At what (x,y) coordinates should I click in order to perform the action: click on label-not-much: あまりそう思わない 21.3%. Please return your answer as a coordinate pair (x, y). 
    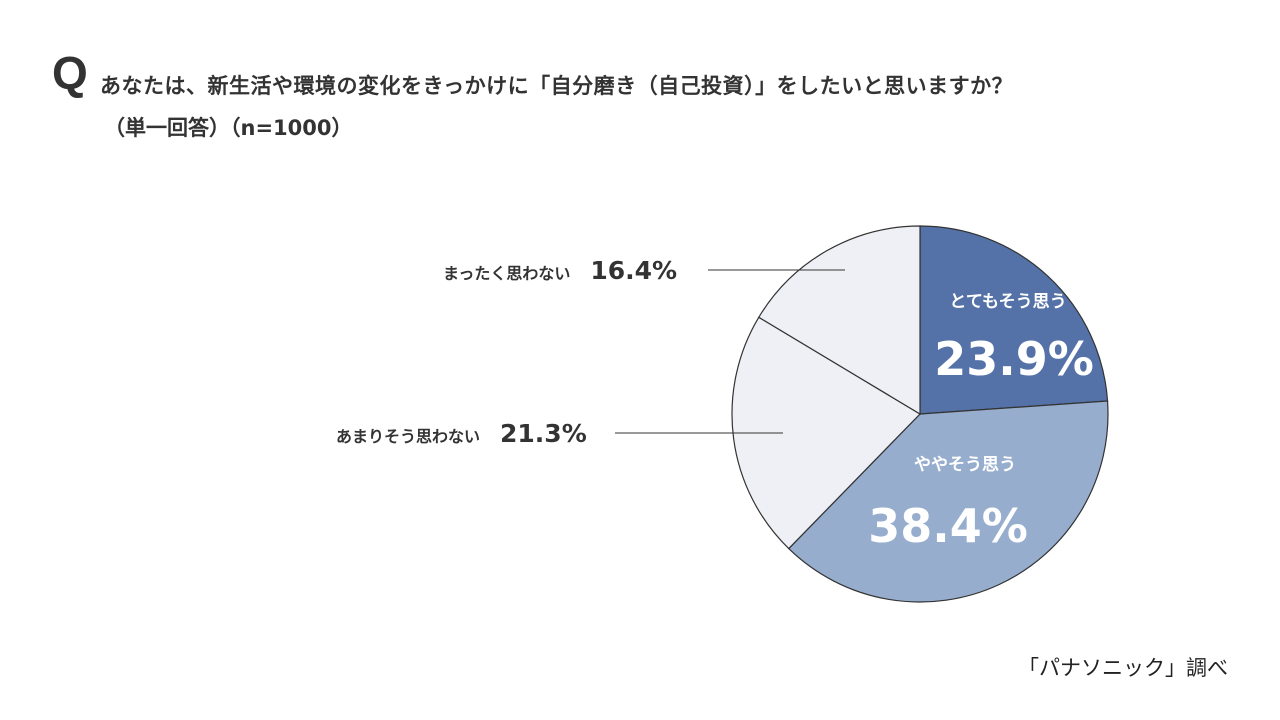
    Looking at the image, I should click on (461, 433).